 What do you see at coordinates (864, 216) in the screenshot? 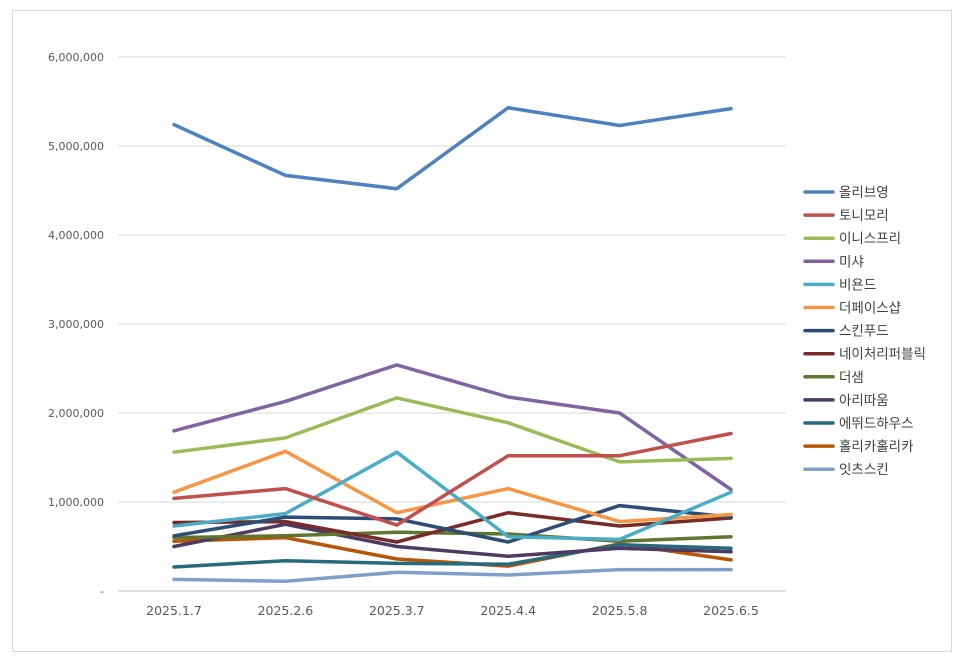
I see `legend-label: 토니모리` at bounding box center [864, 216].